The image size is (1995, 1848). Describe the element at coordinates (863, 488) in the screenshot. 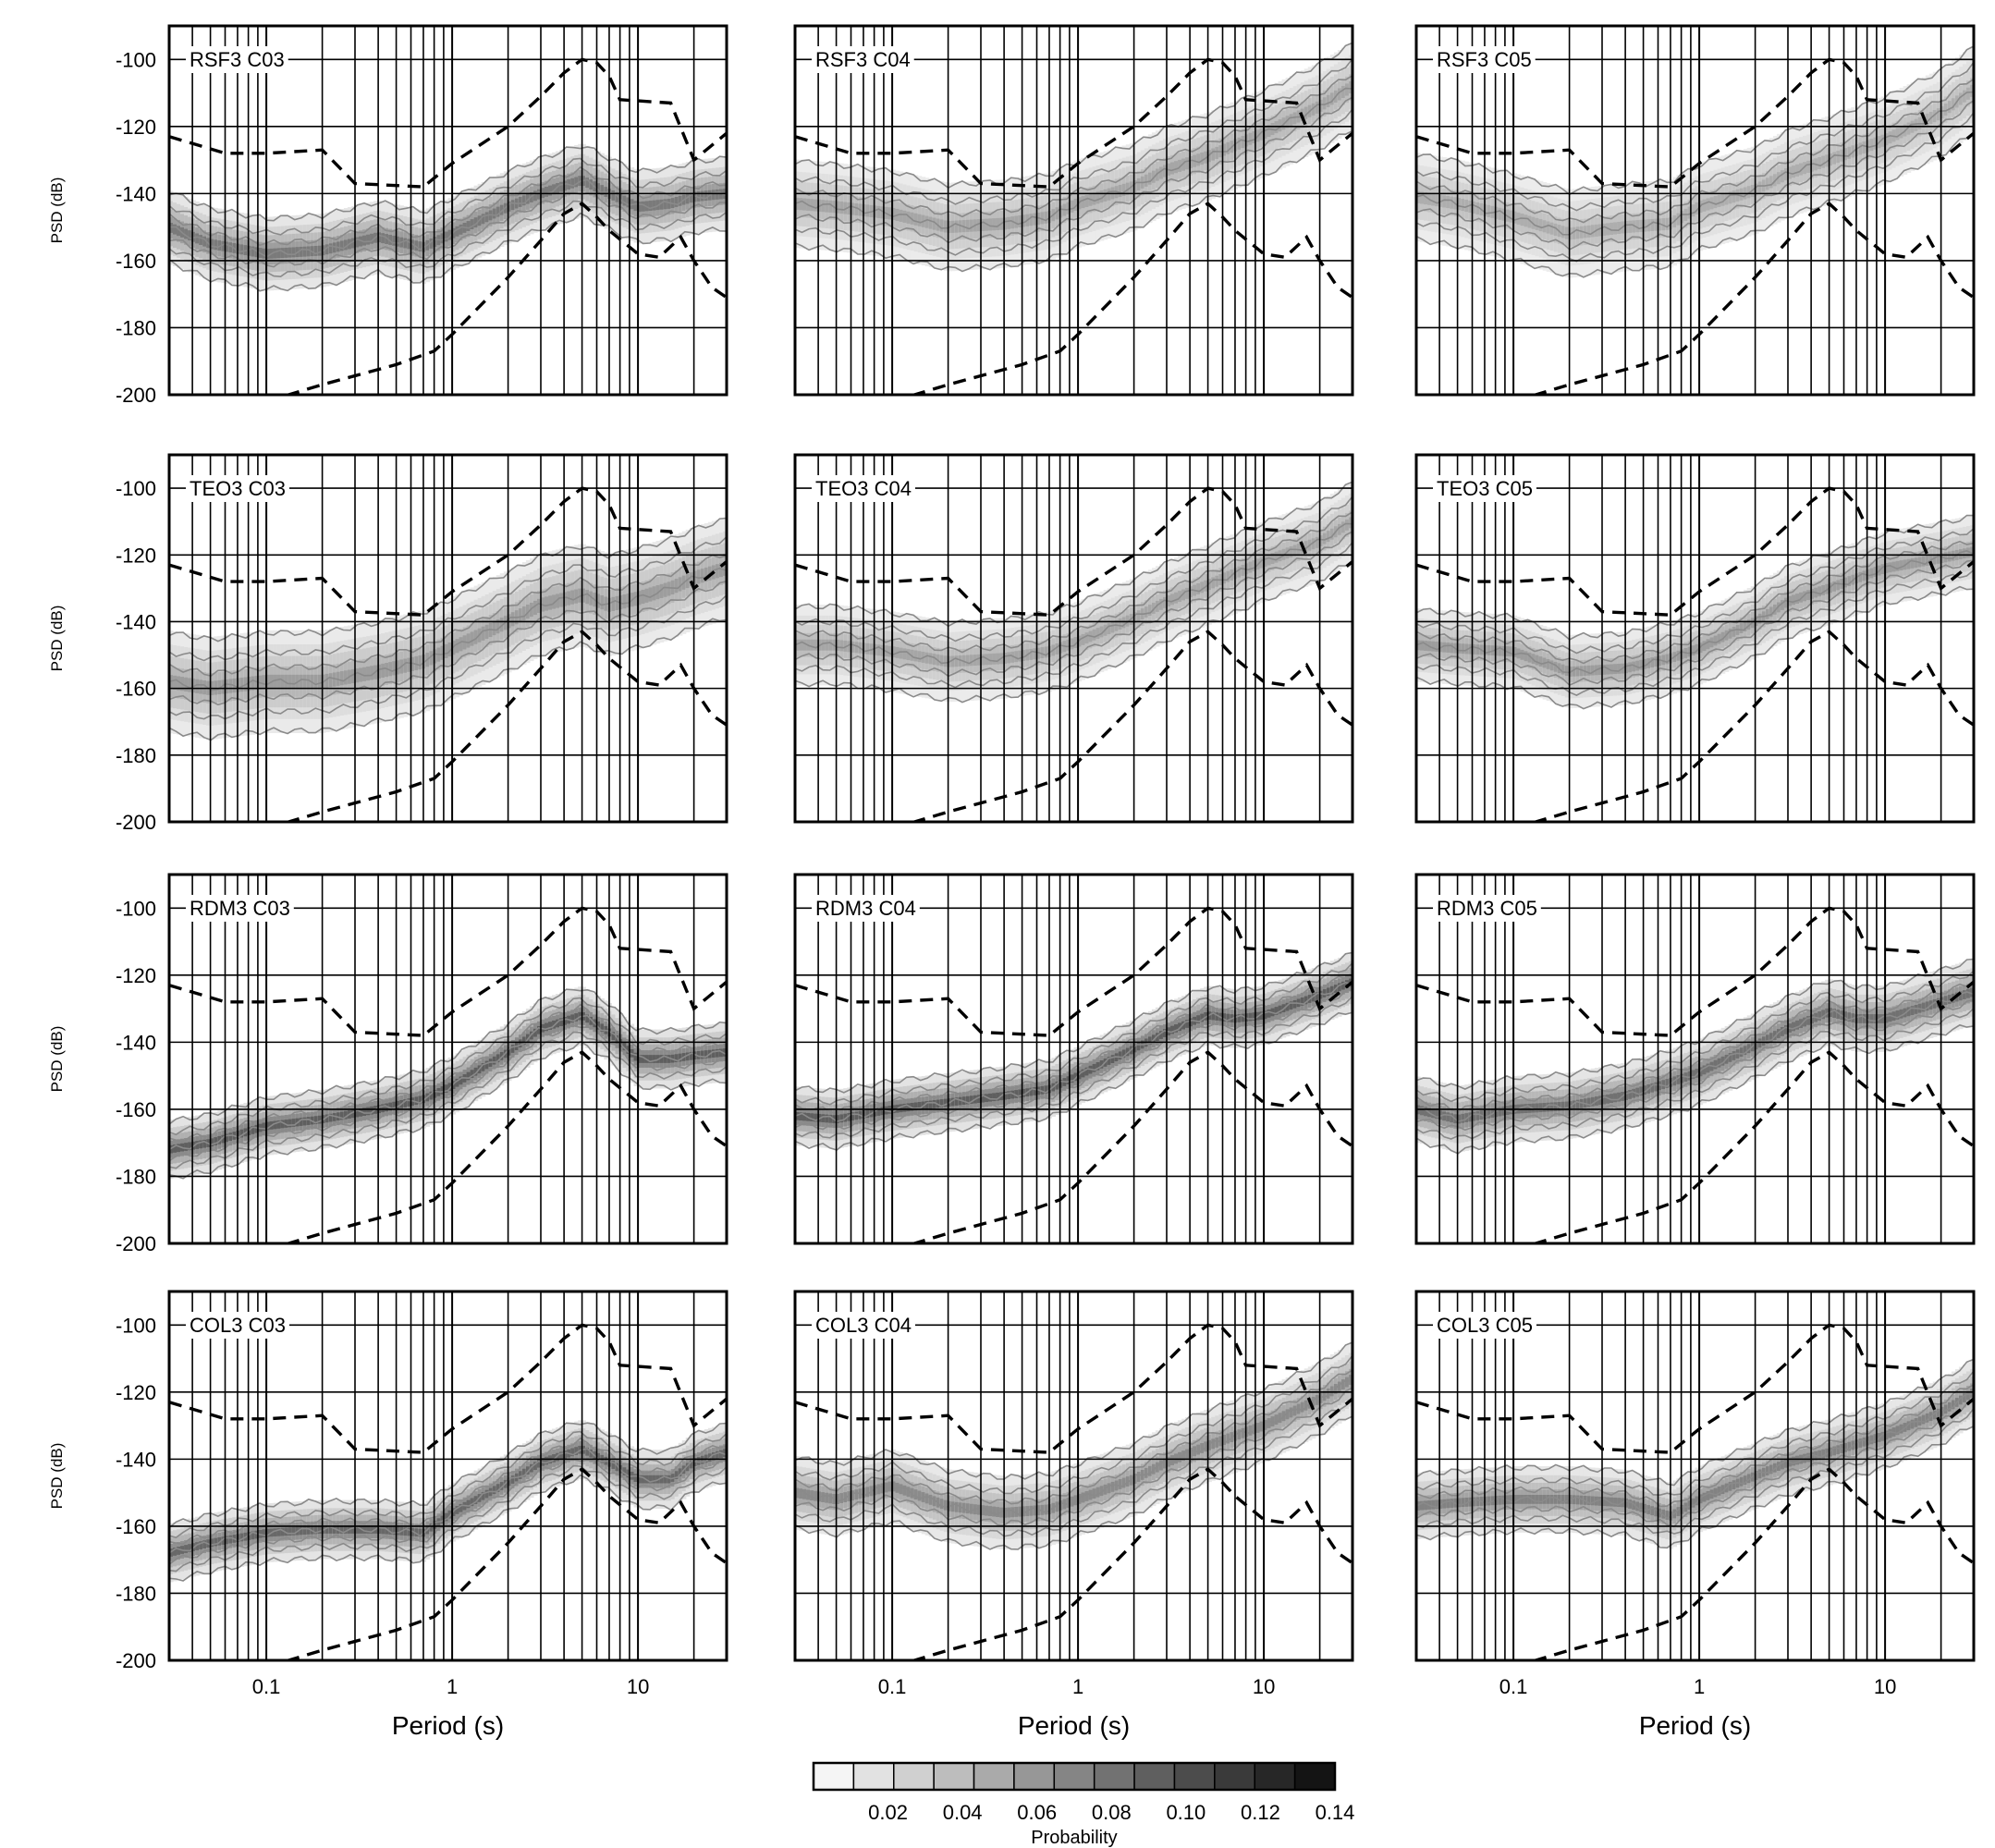

I see `panel-label: TEO3 C04` at that location.